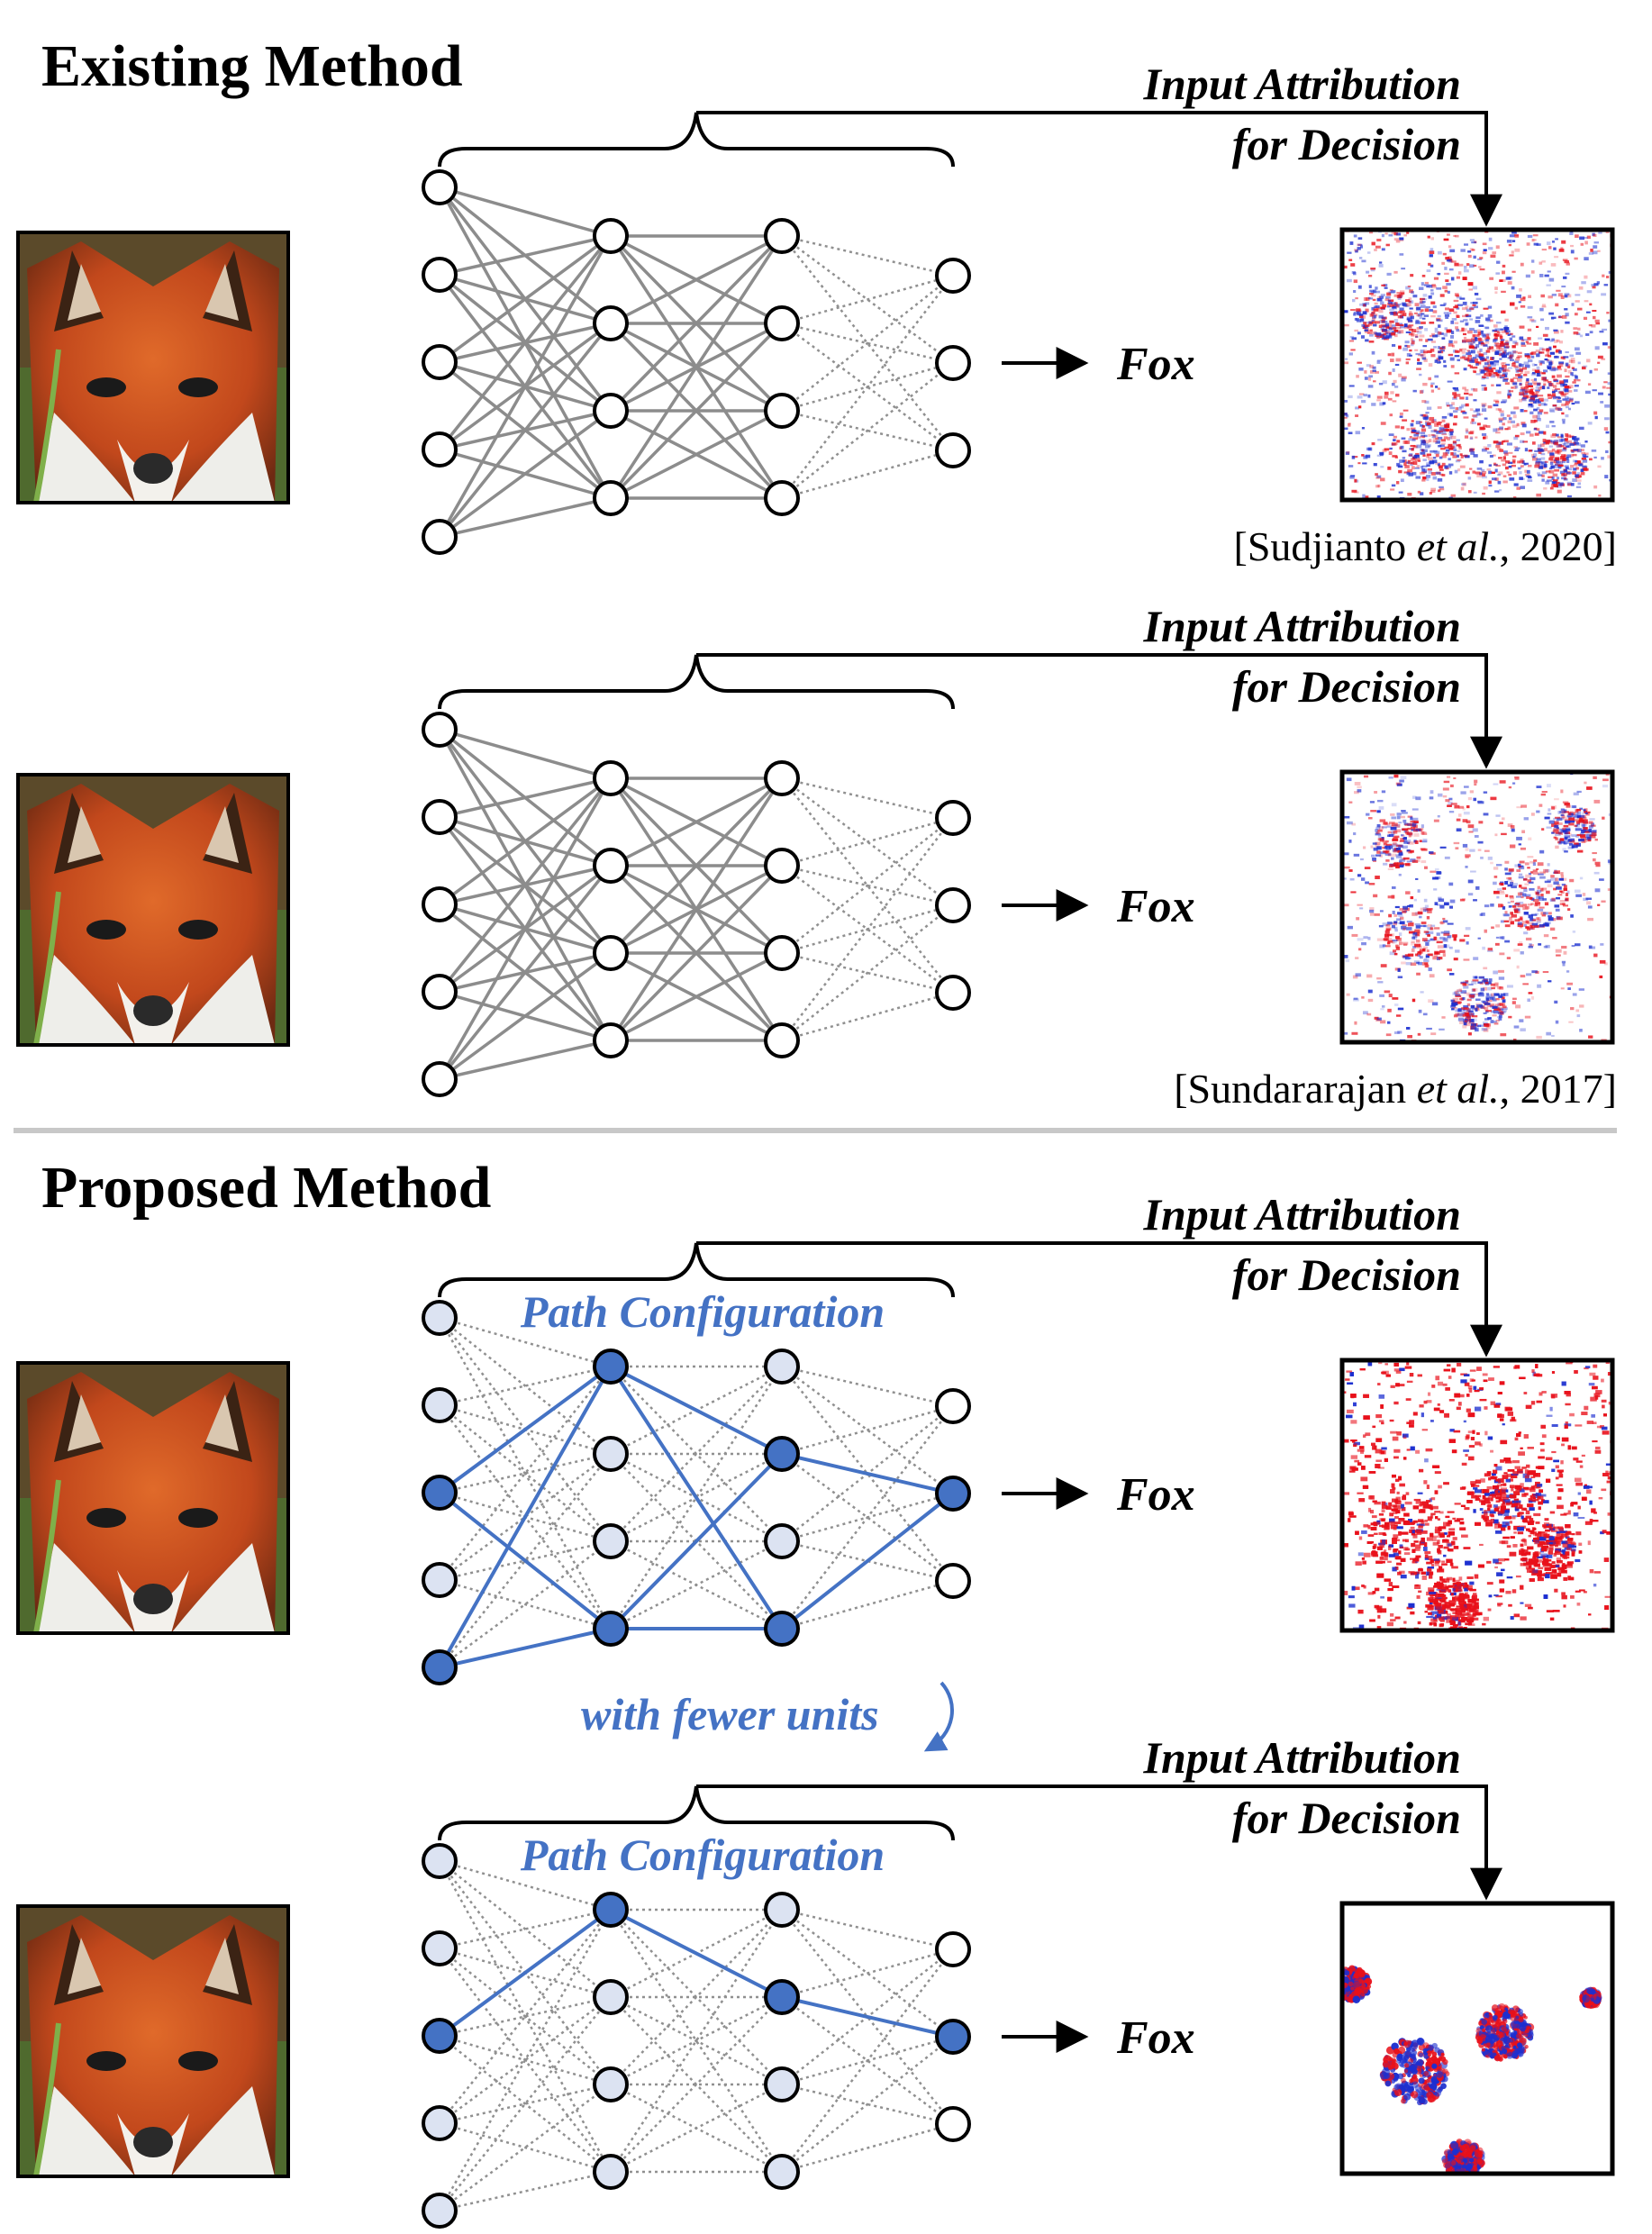 The width and height of the screenshot is (1652, 2234). Describe the element at coordinates (1395, 1089) in the screenshot. I see `citation: [Sundararajan et al., 2017]` at that location.